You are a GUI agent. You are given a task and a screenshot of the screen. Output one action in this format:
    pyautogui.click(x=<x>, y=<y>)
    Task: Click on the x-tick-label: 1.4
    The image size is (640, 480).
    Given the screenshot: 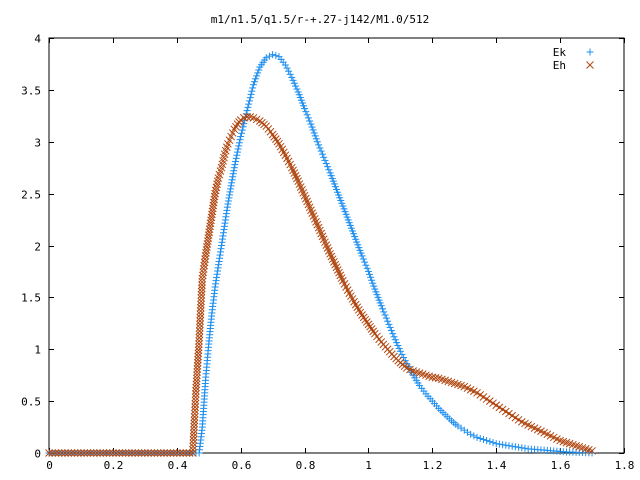 What is the action you would take?
    pyautogui.click(x=497, y=465)
    